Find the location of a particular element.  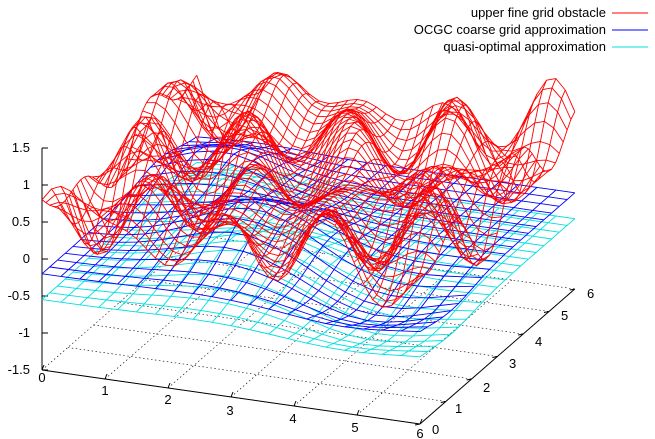

x-tick-label: 2 is located at coordinates (167, 399).